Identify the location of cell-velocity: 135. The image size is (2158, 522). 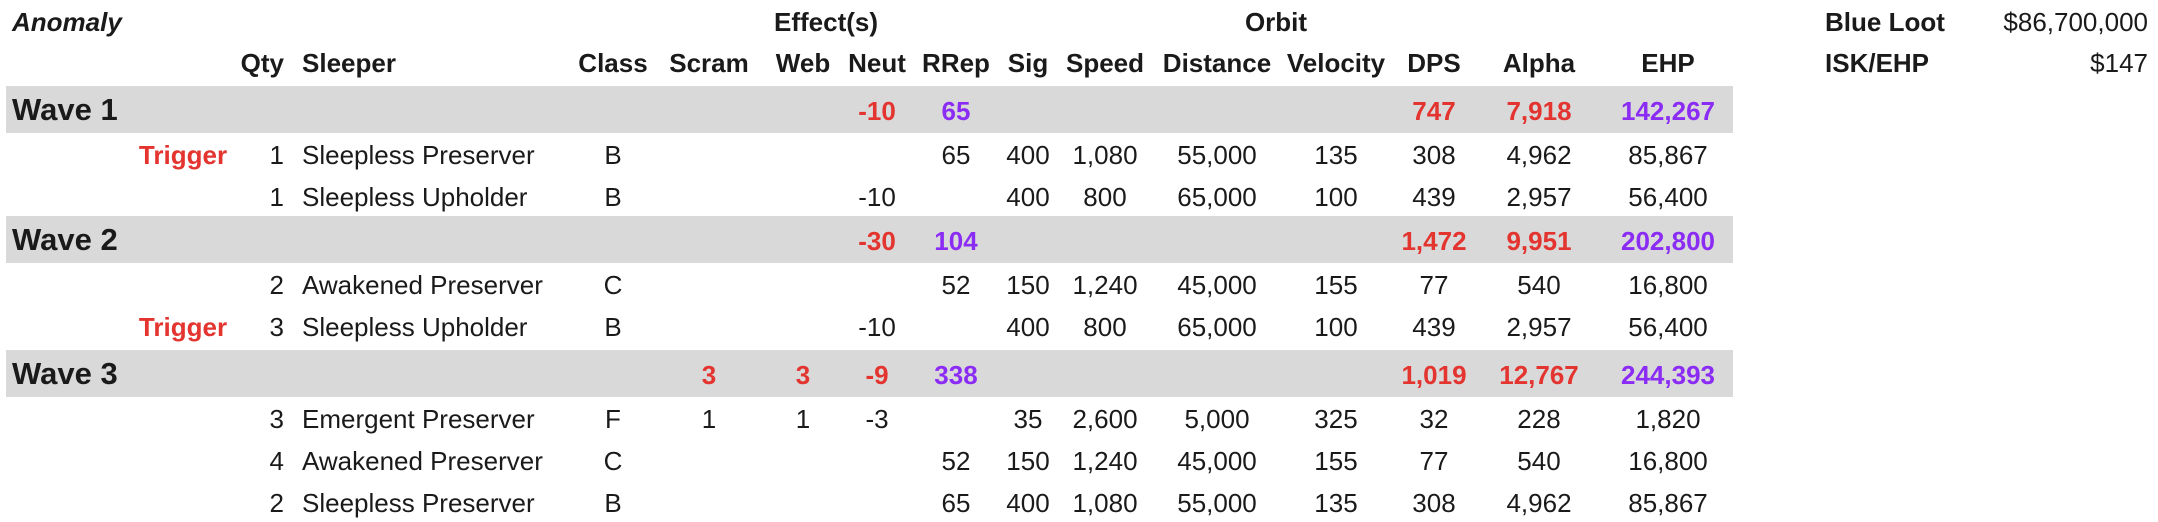
(1336, 503).